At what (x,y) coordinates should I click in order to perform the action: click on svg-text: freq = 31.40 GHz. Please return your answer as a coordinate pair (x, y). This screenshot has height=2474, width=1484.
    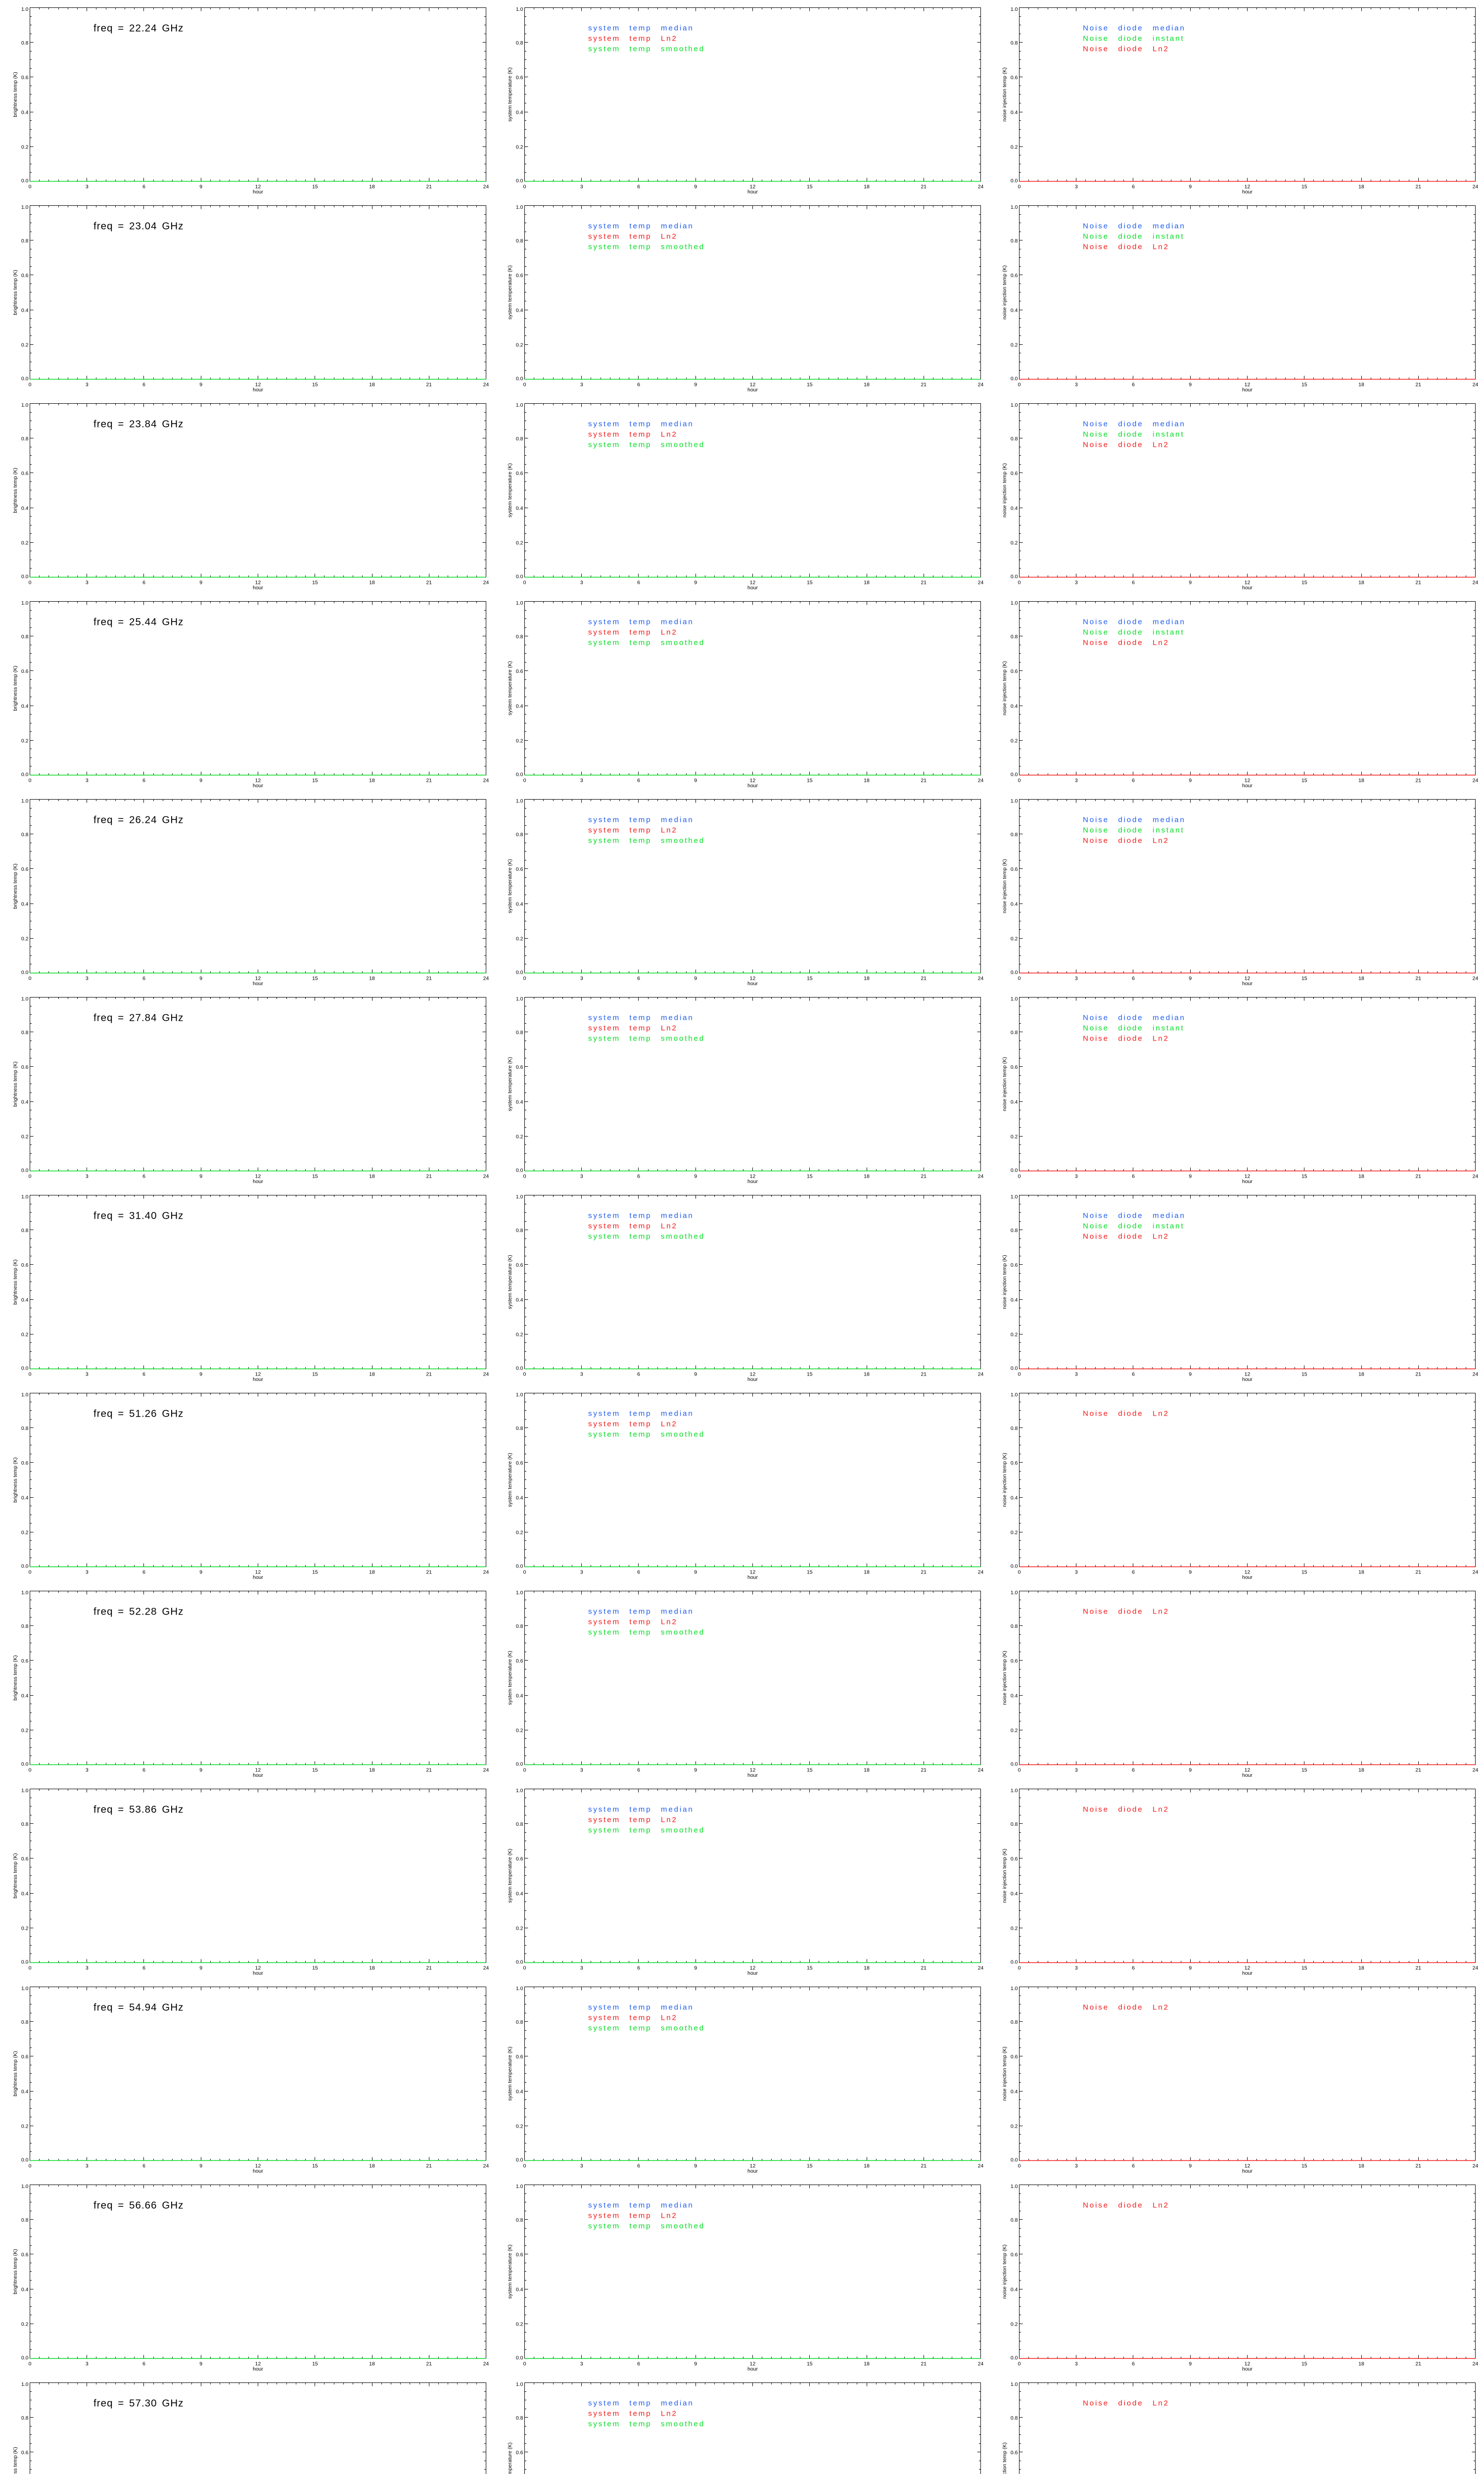
    Looking at the image, I should click on (138, 1216).